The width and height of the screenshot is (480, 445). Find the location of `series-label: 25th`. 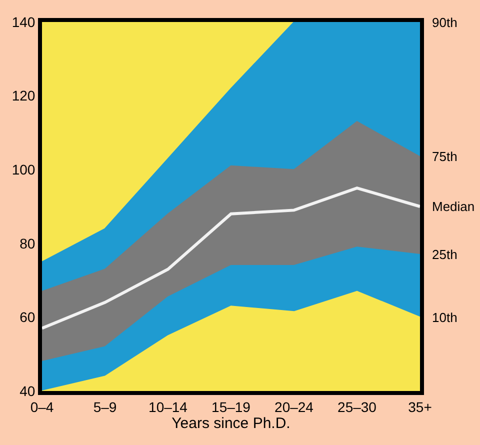

series-label: 25th is located at coordinates (445, 254).